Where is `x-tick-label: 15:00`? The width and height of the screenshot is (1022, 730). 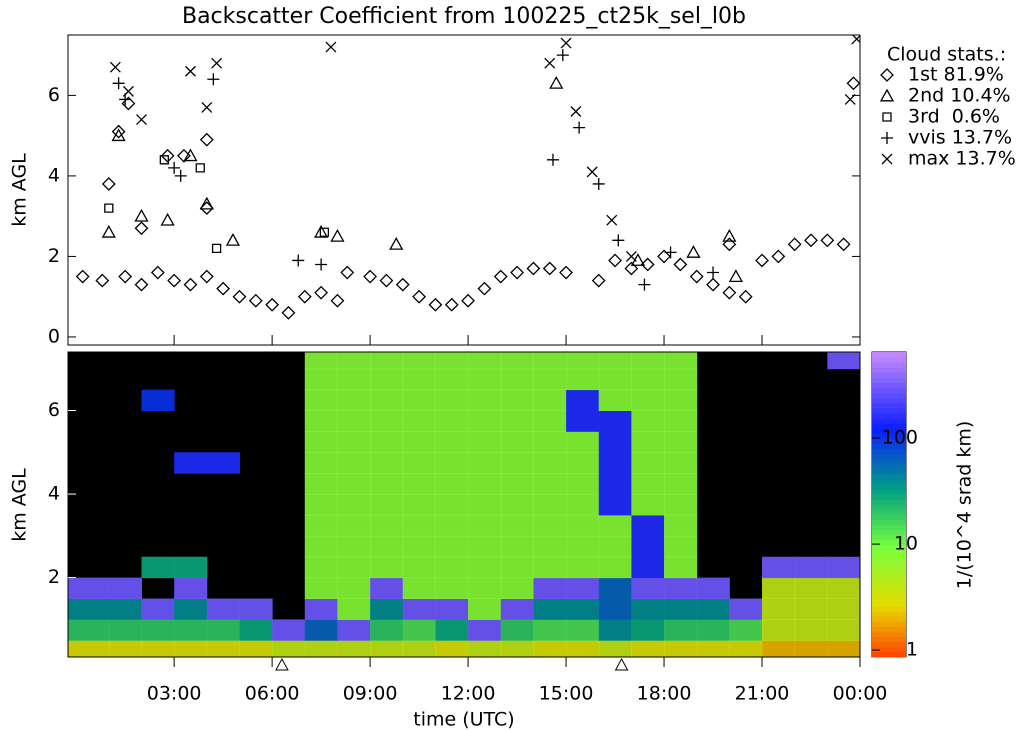 x-tick-label: 15:00 is located at coordinates (566, 694).